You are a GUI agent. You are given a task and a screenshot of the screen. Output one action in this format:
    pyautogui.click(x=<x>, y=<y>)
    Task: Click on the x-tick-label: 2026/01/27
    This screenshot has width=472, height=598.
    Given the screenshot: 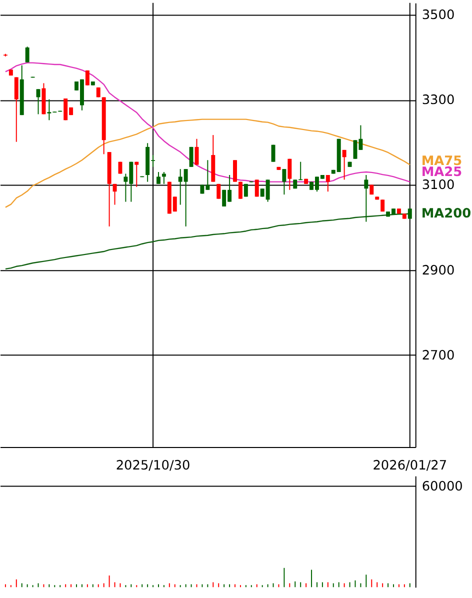 What is the action you would take?
    pyautogui.click(x=410, y=466)
    